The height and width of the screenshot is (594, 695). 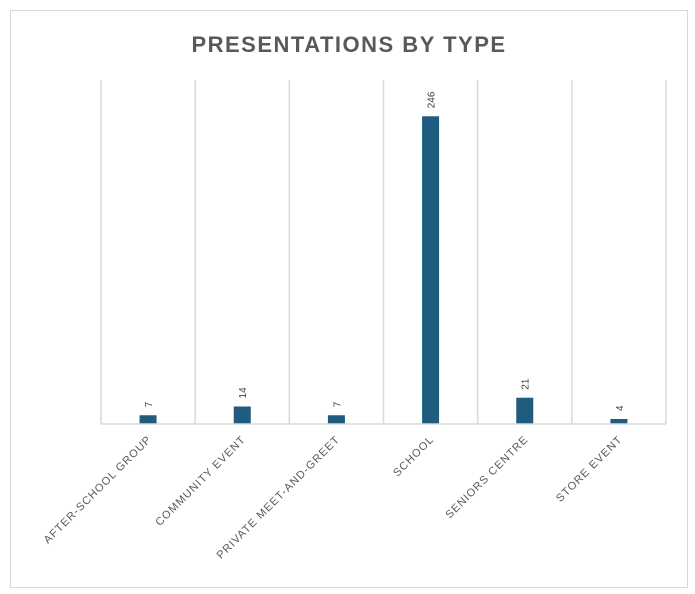 I want to click on data-label: 246, so click(x=432, y=99).